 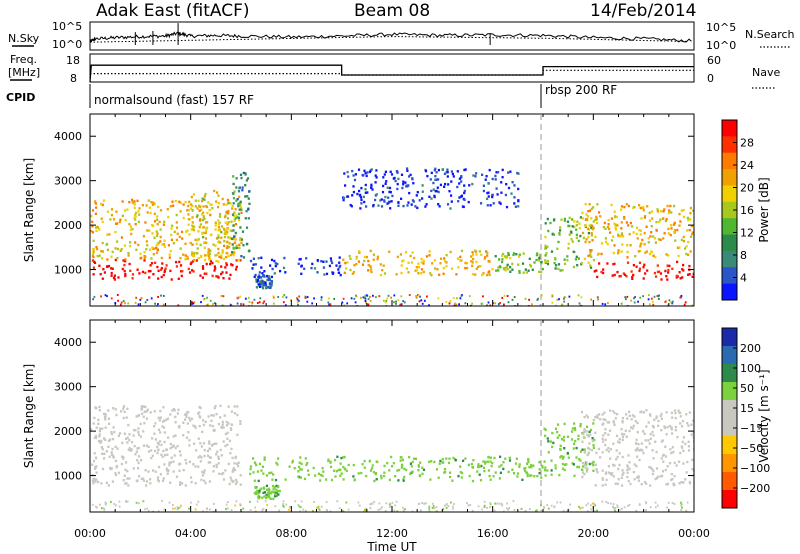 What do you see at coordinates (191, 533) in the screenshot?
I see `x-tick-label: 04:00` at bounding box center [191, 533].